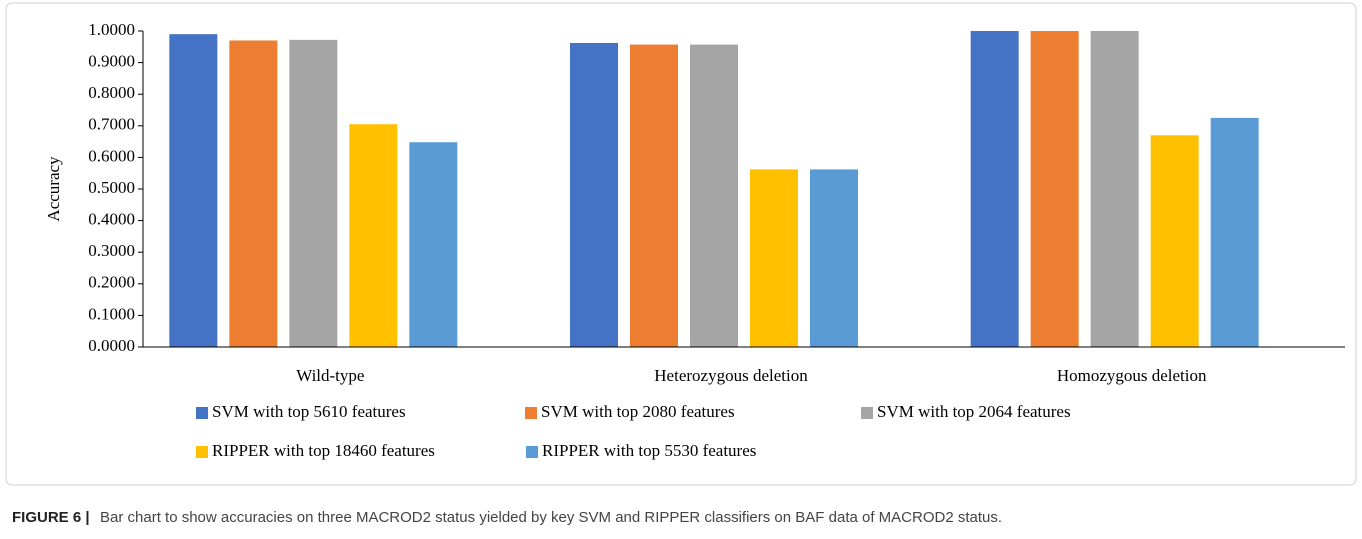 The image size is (1362, 539). What do you see at coordinates (111, 155) in the screenshot?
I see `y-tick-label: 0.6000` at bounding box center [111, 155].